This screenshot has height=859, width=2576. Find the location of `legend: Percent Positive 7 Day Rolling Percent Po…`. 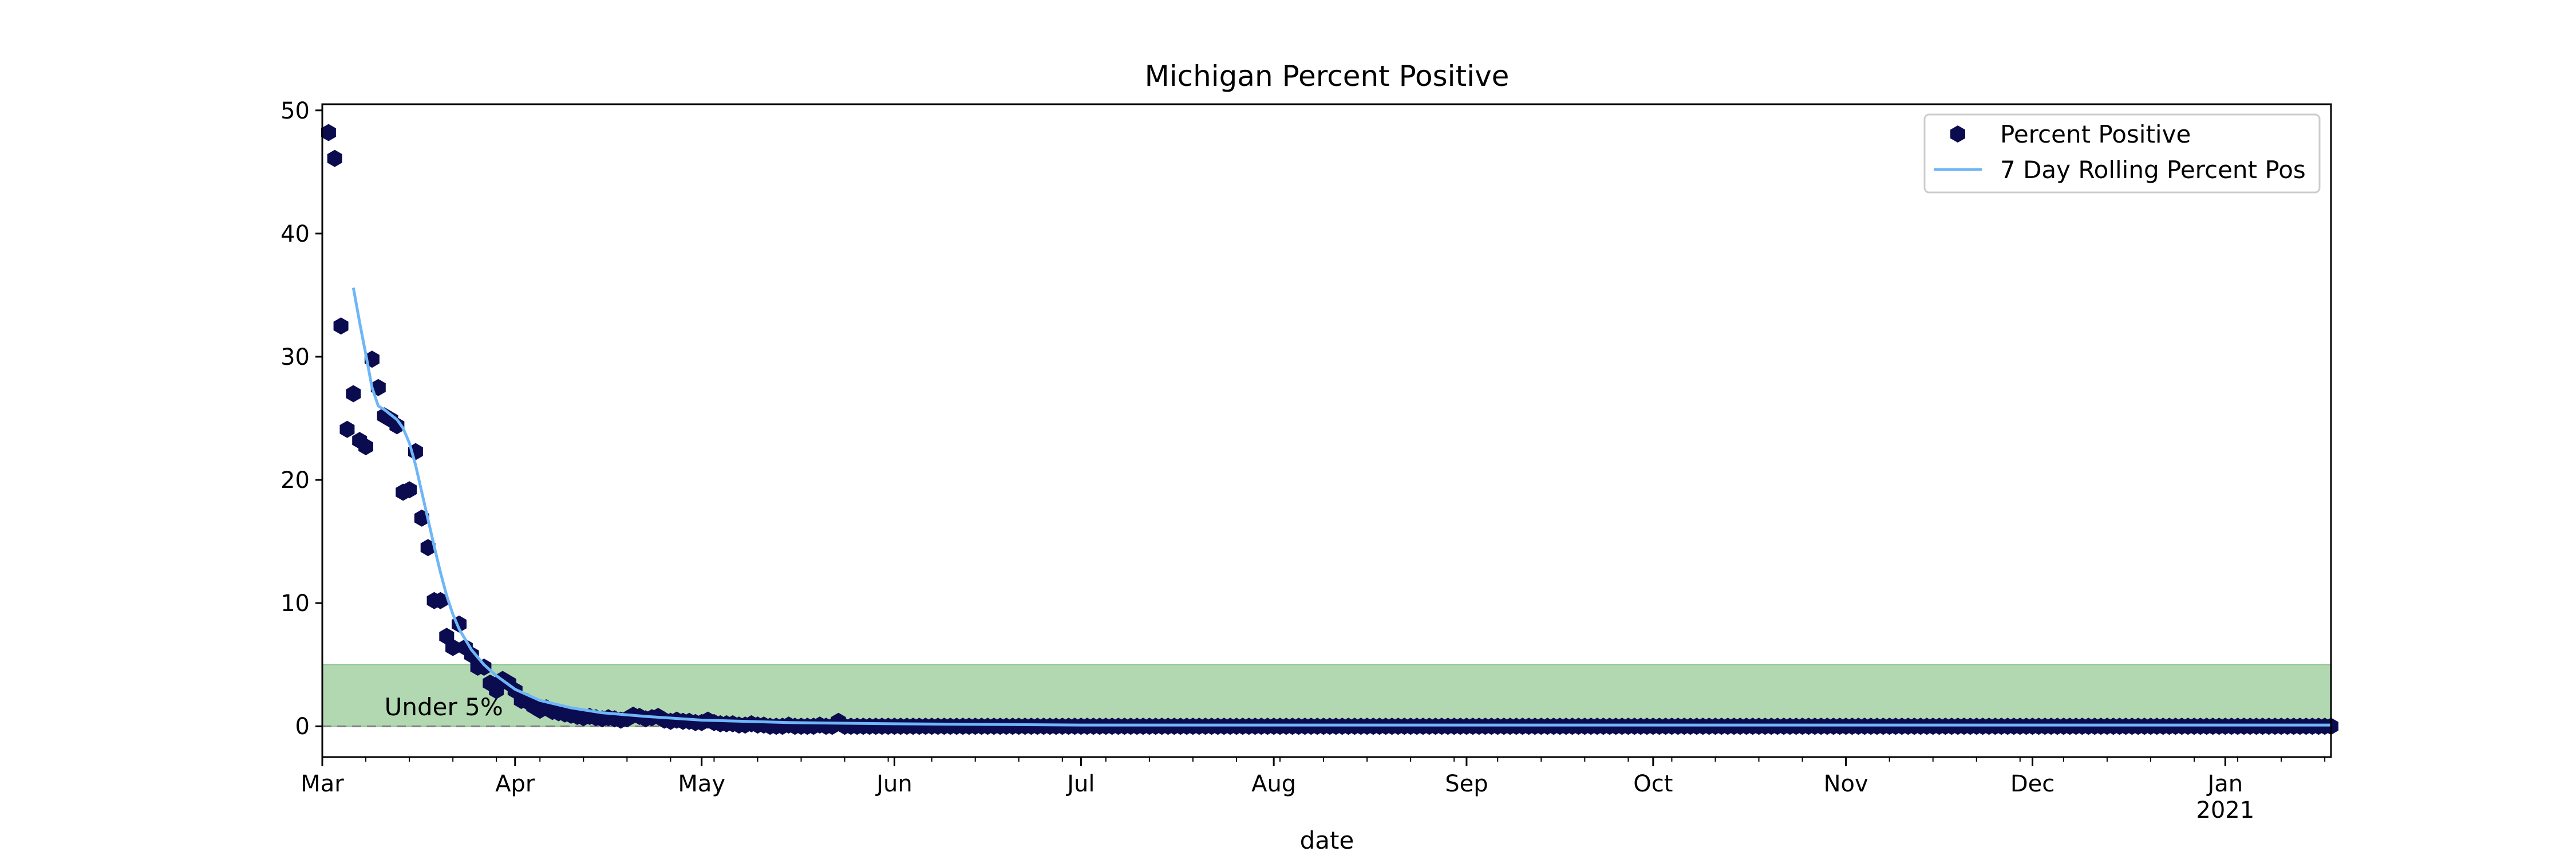

legend: Percent Positive 7 Day Rolling Percent Po… is located at coordinates (2122, 153).